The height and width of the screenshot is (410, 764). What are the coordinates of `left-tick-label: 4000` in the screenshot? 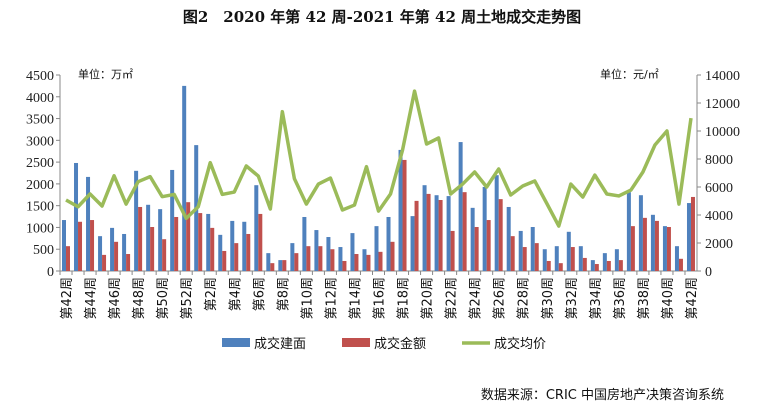 It's located at (40, 98).